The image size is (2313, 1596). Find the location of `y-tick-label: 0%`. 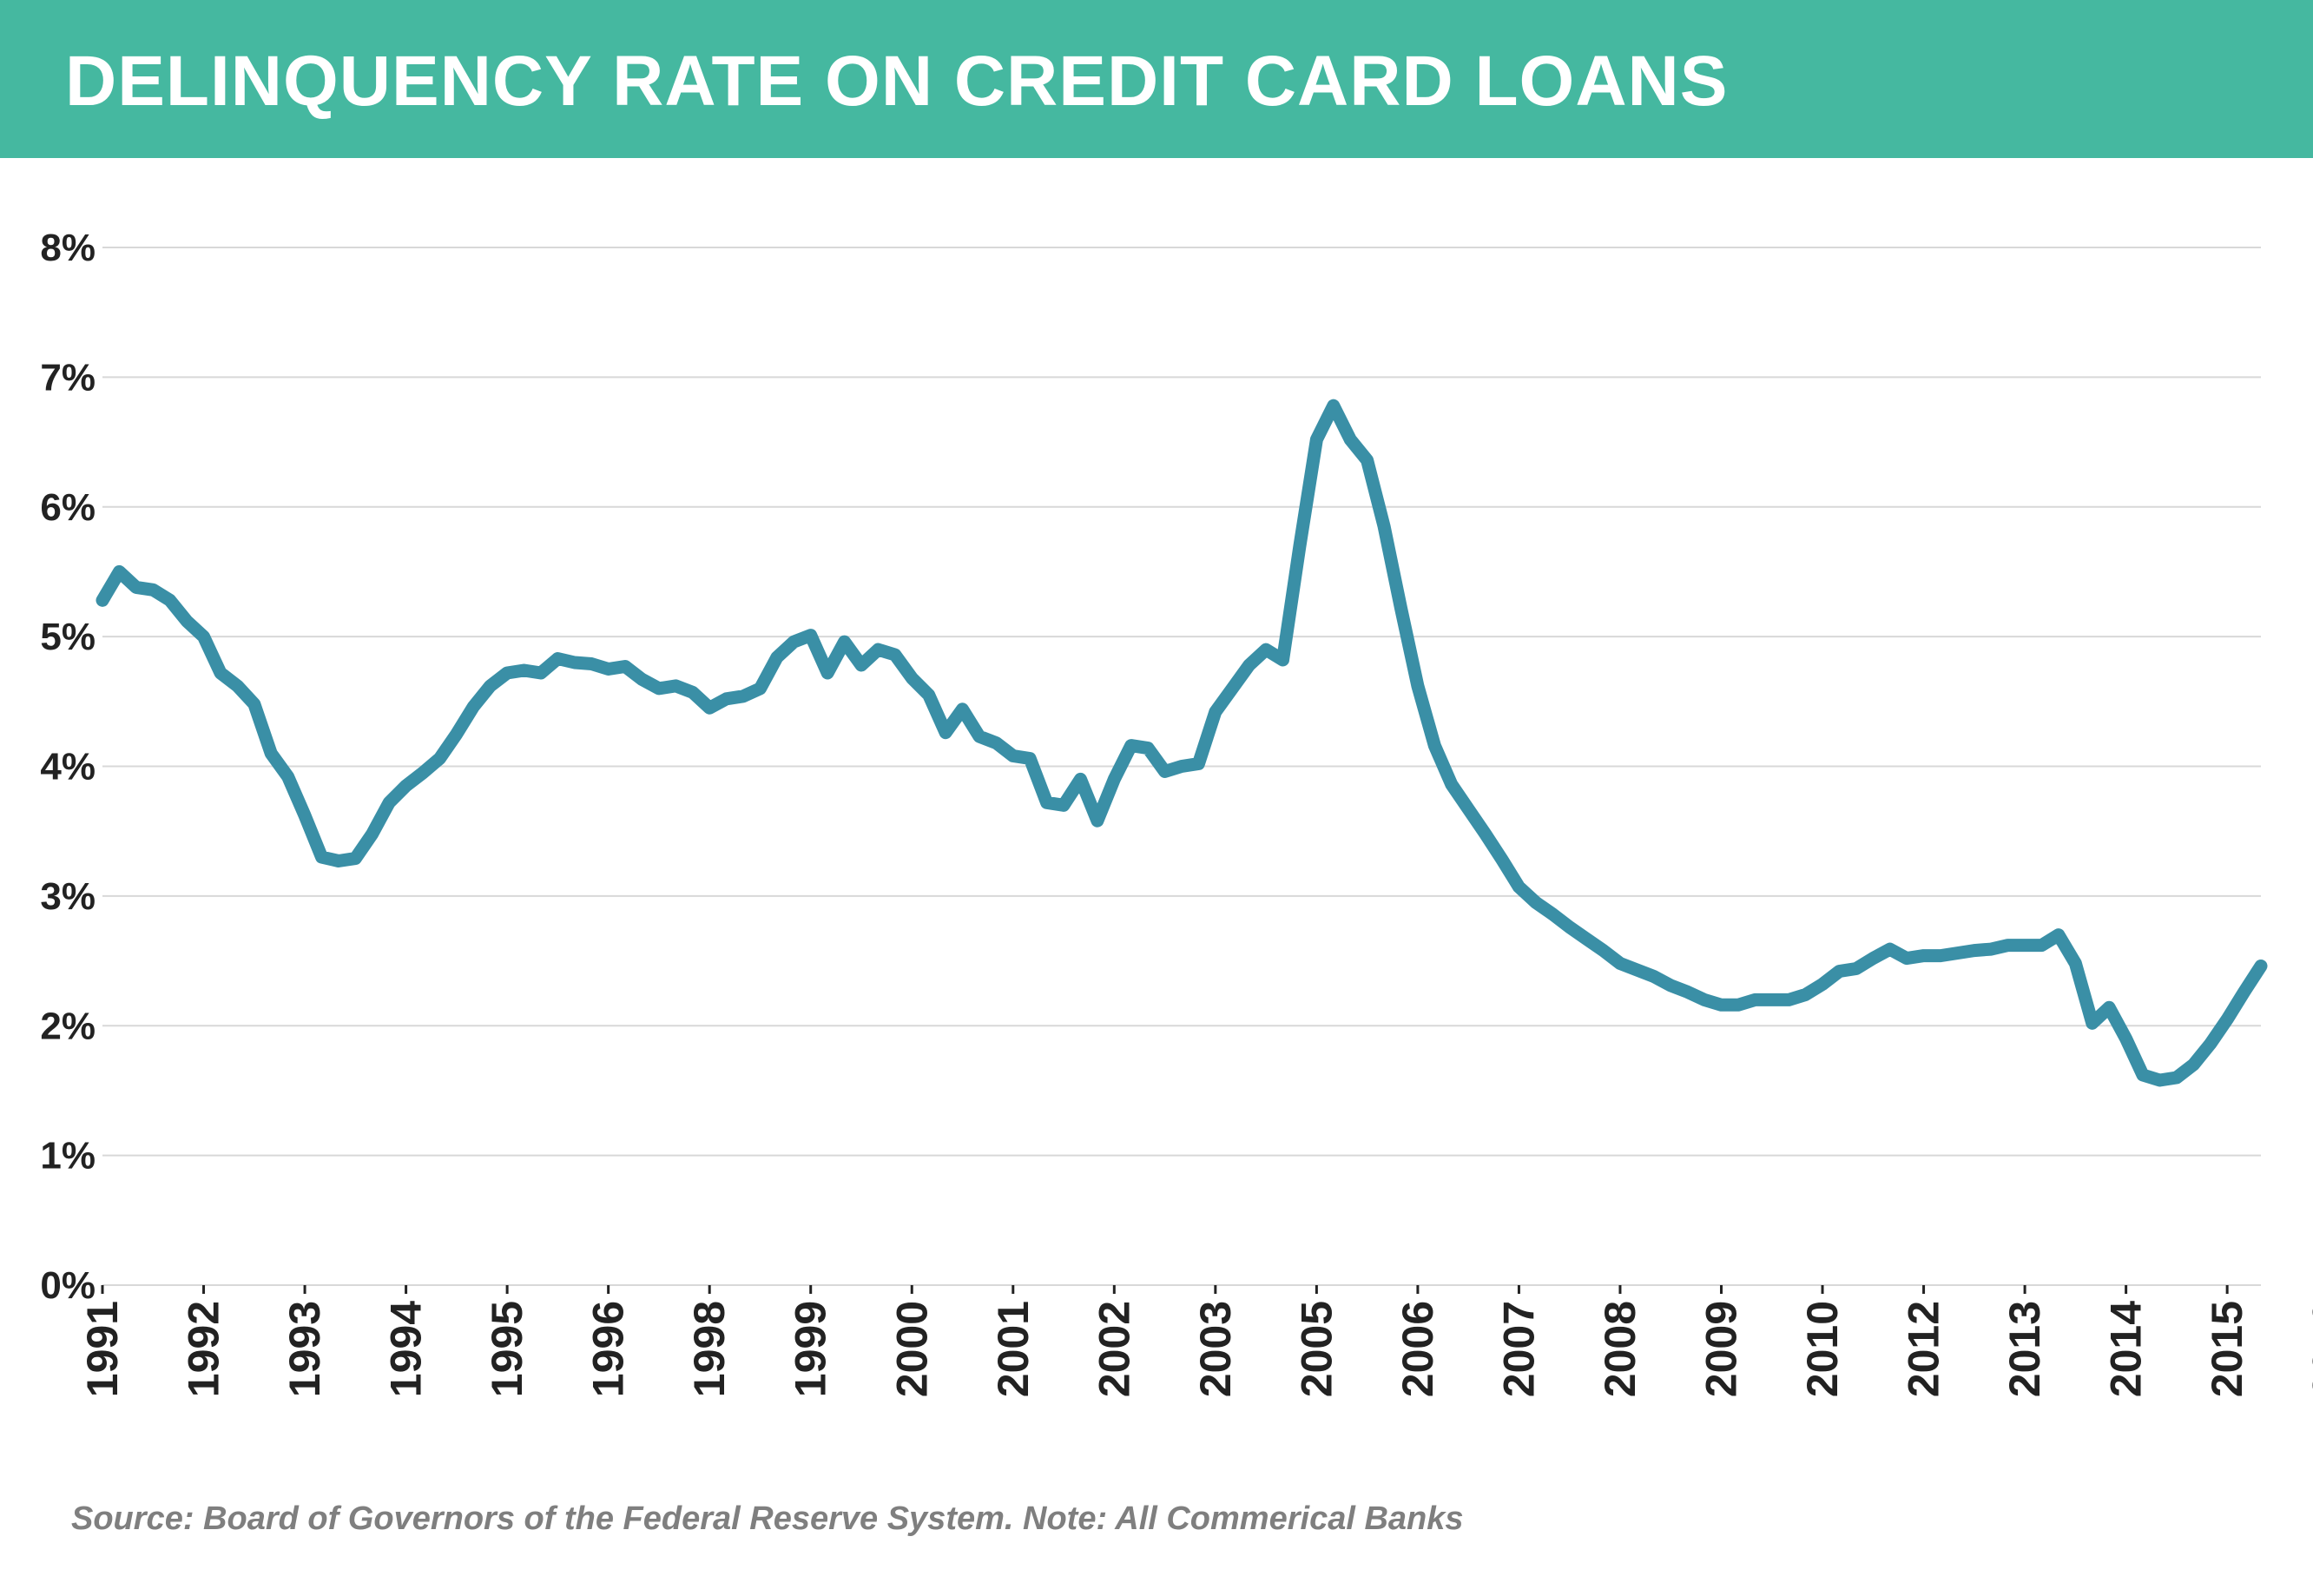

y-tick-label: 0% is located at coordinates (68, 1285).